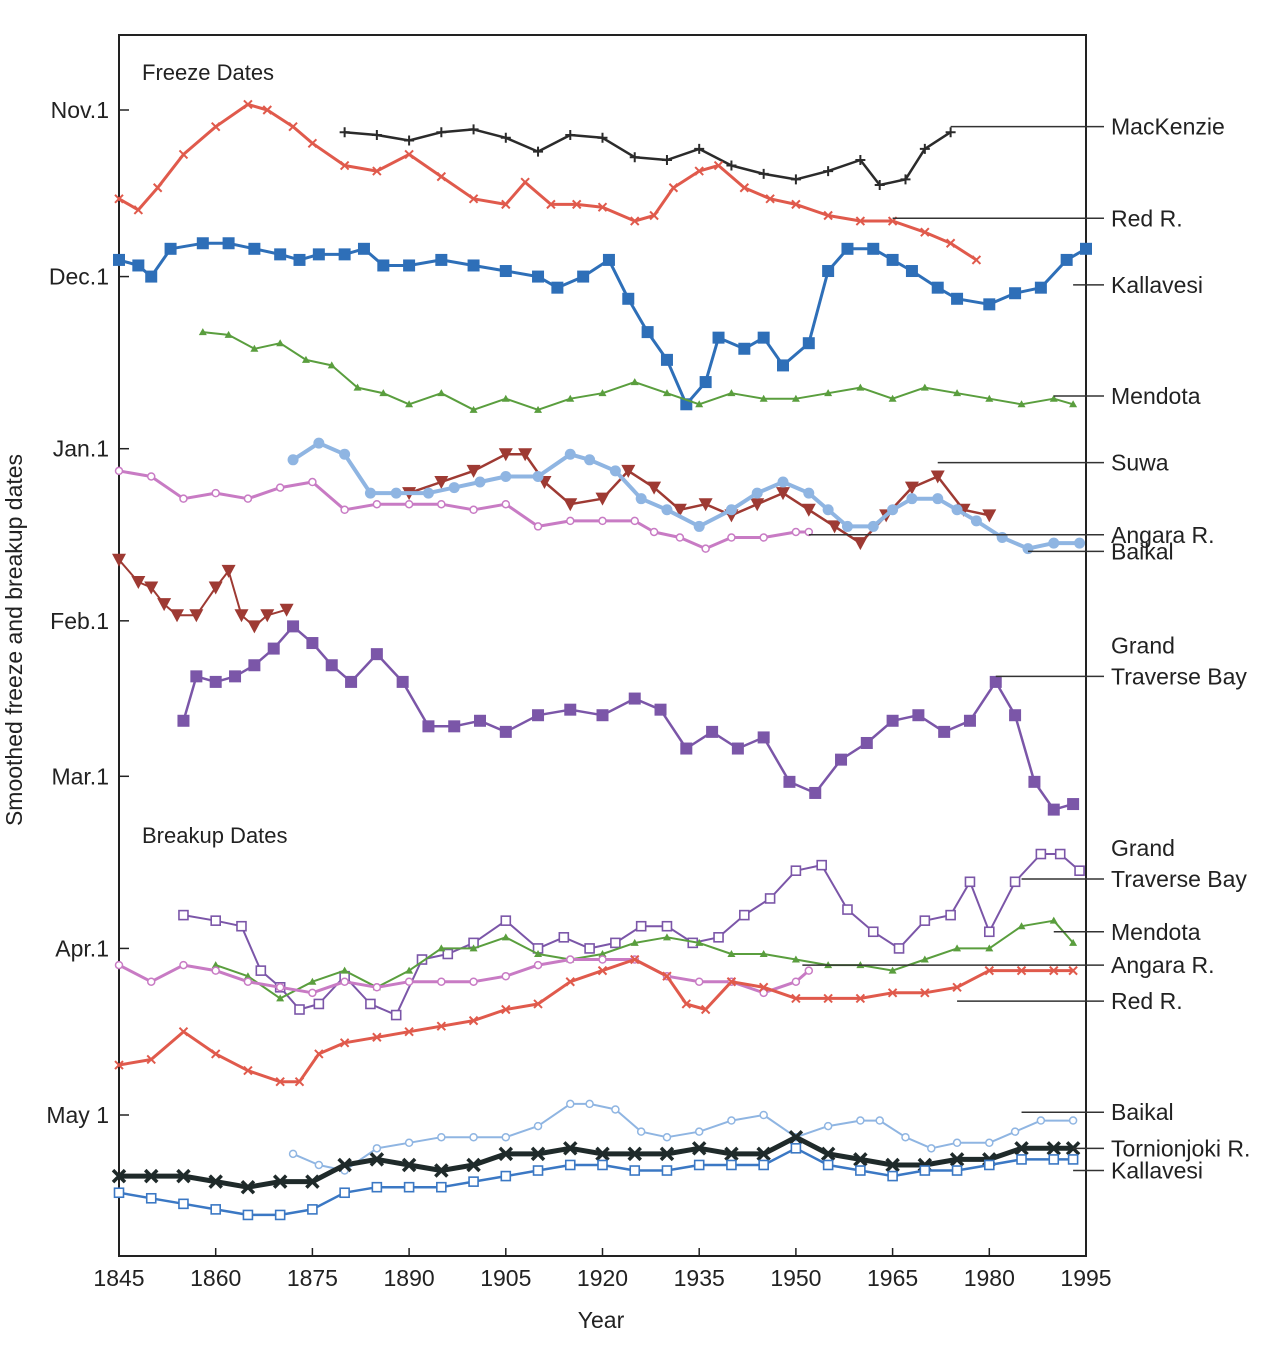 The height and width of the screenshot is (1346, 1280). I want to click on label-freeze-red-r-1-0: Red R., so click(1147, 218).